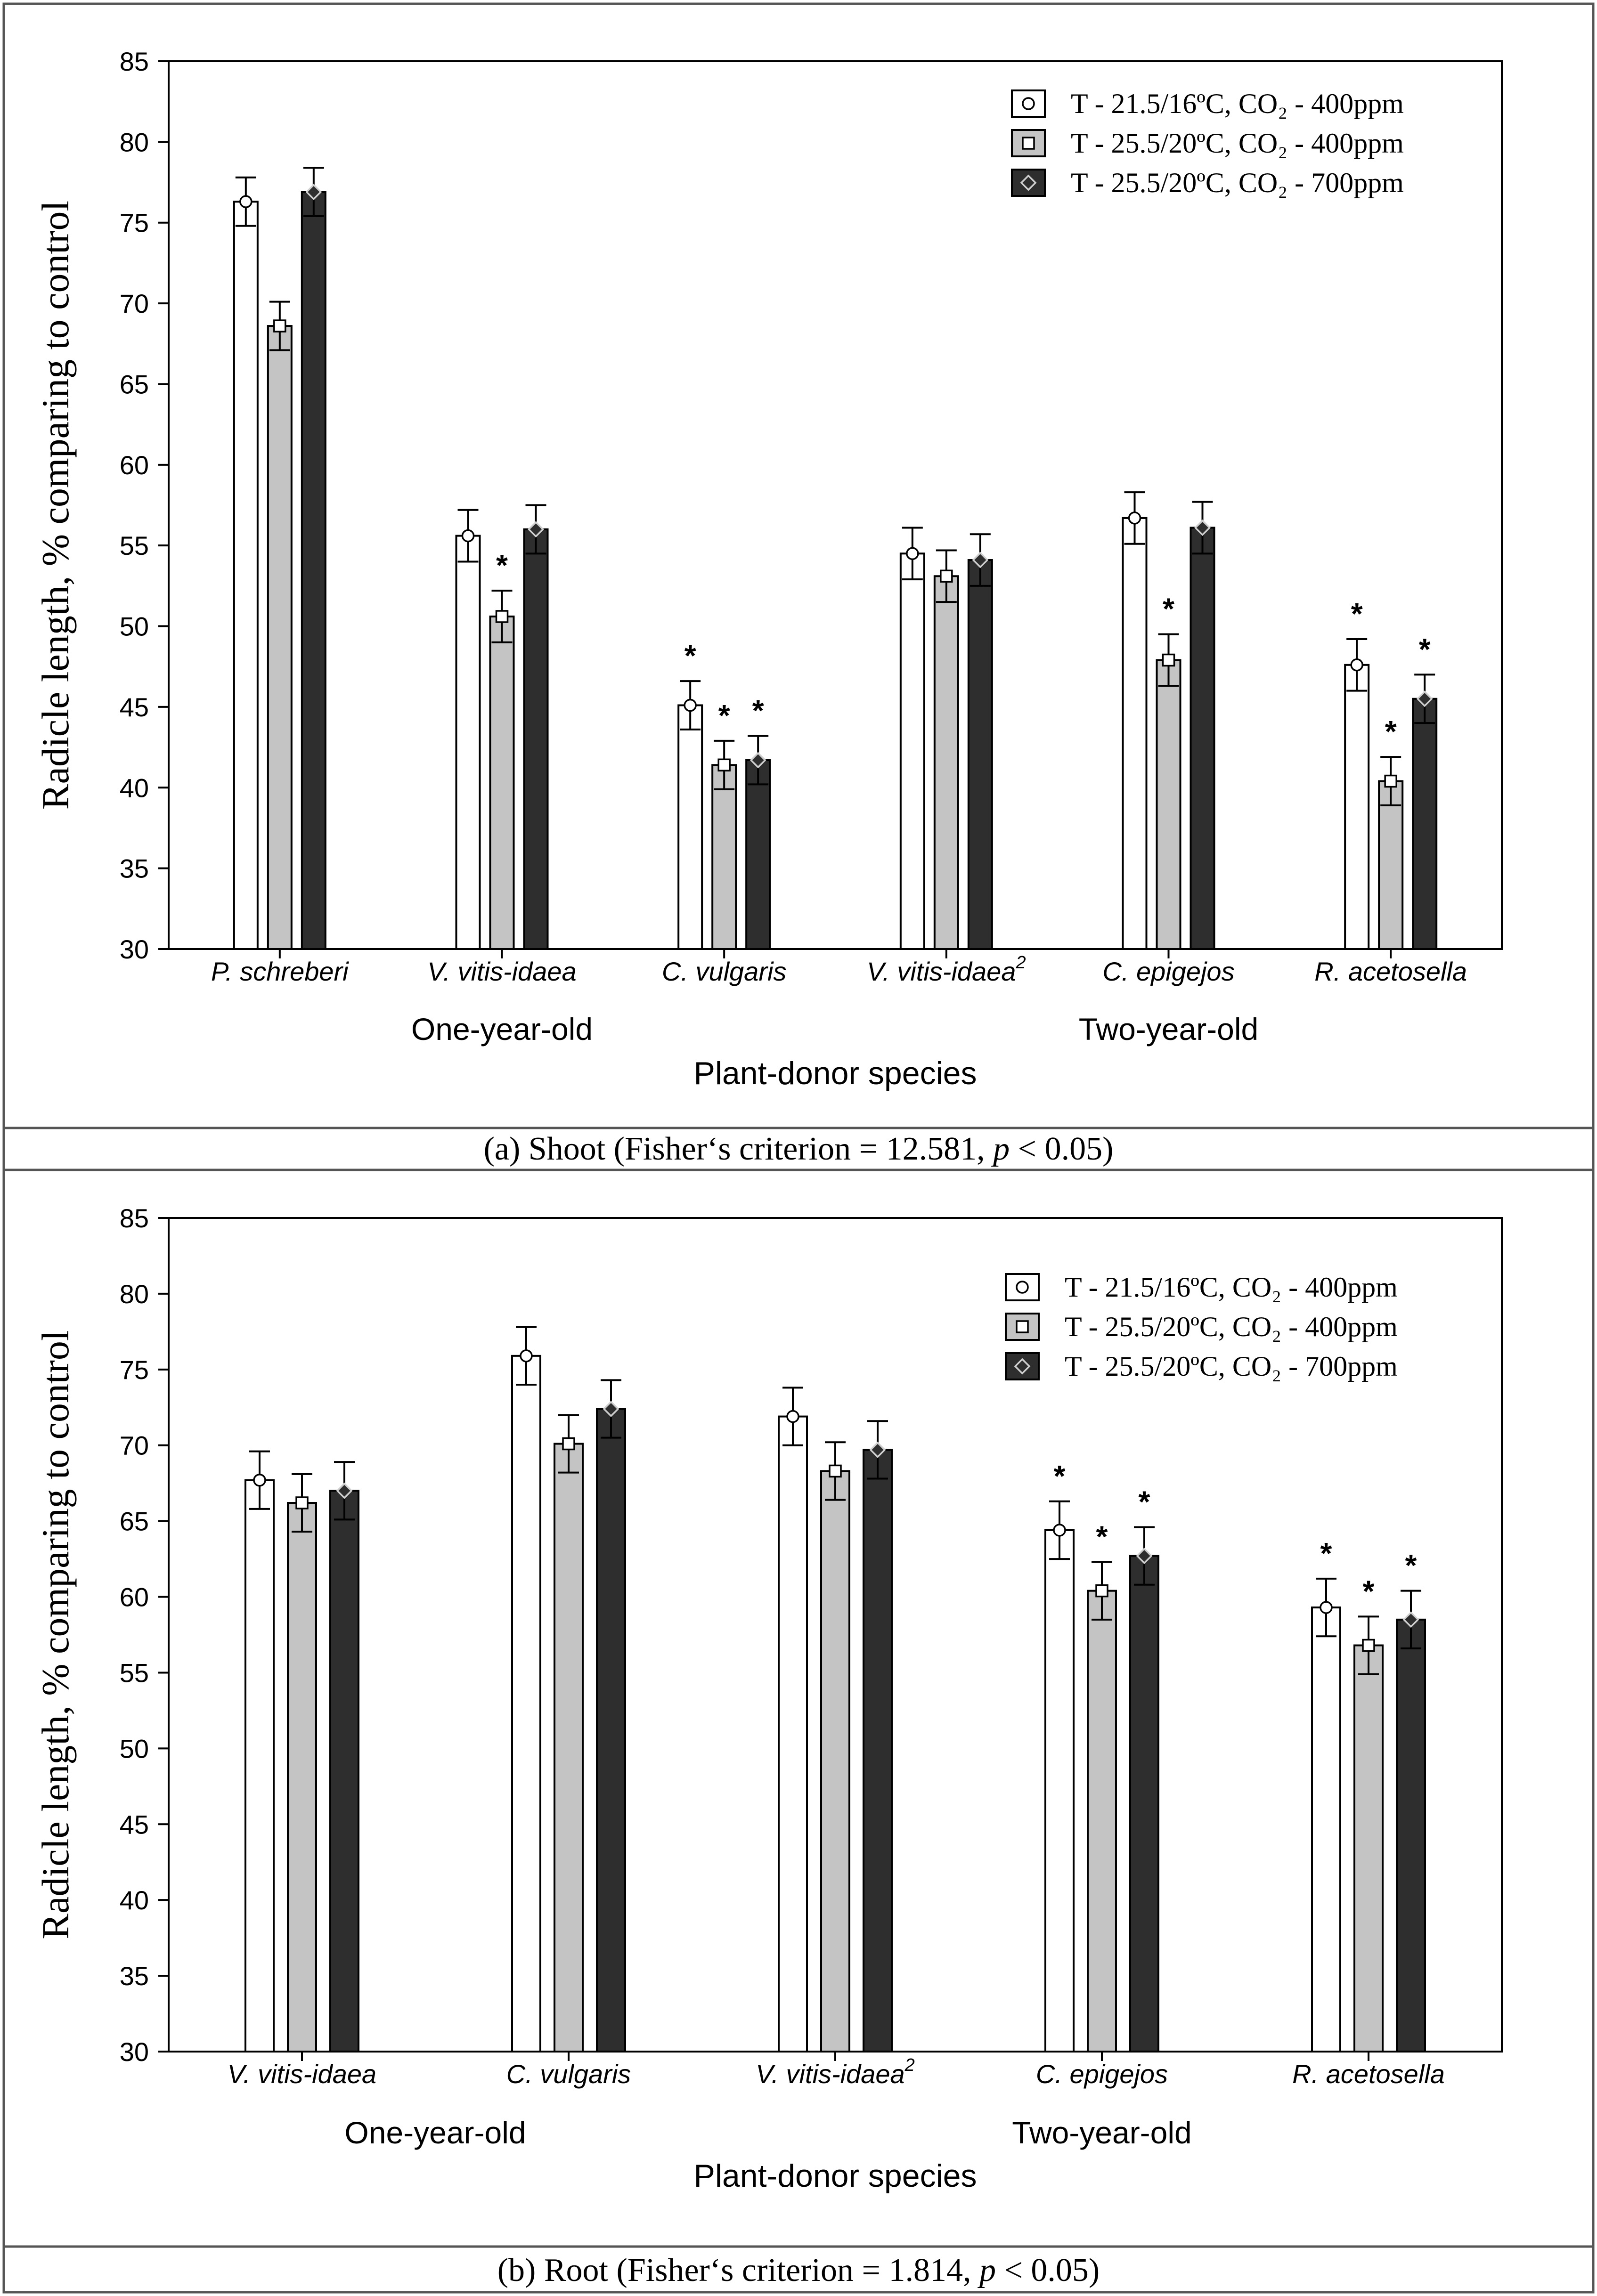 This screenshot has width=1597, height=2296. Describe the element at coordinates (835, 1073) in the screenshot. I see `x-axis-label: Plant-donor species` at that location.